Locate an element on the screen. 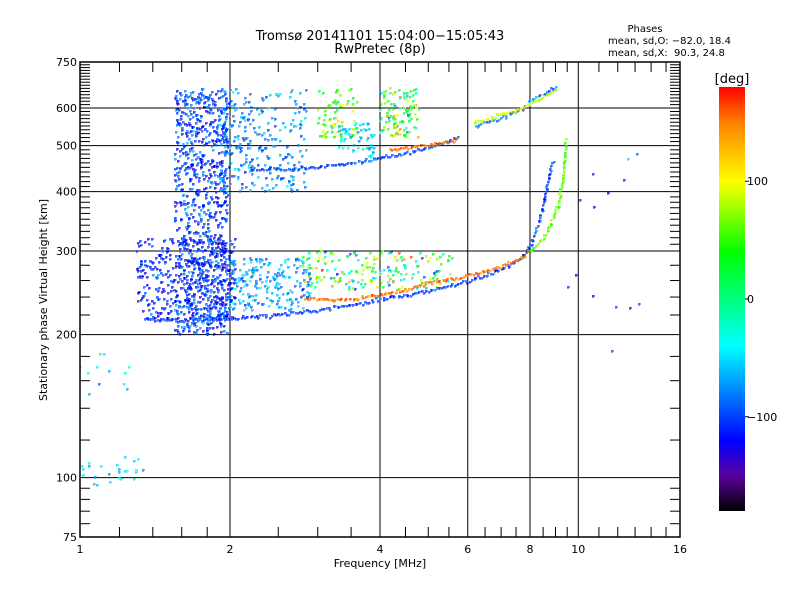  x-tick-label: 4 is located at coordinates (380, 549).